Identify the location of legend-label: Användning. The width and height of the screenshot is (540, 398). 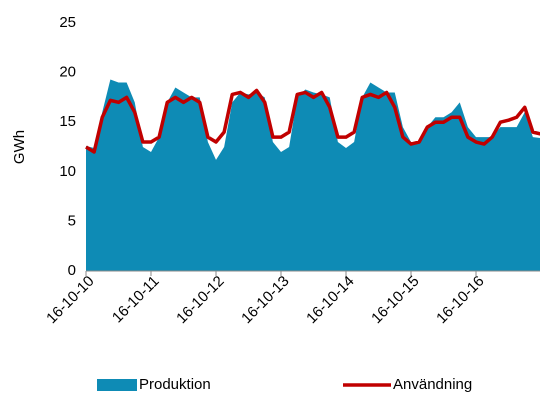
(432, 384).